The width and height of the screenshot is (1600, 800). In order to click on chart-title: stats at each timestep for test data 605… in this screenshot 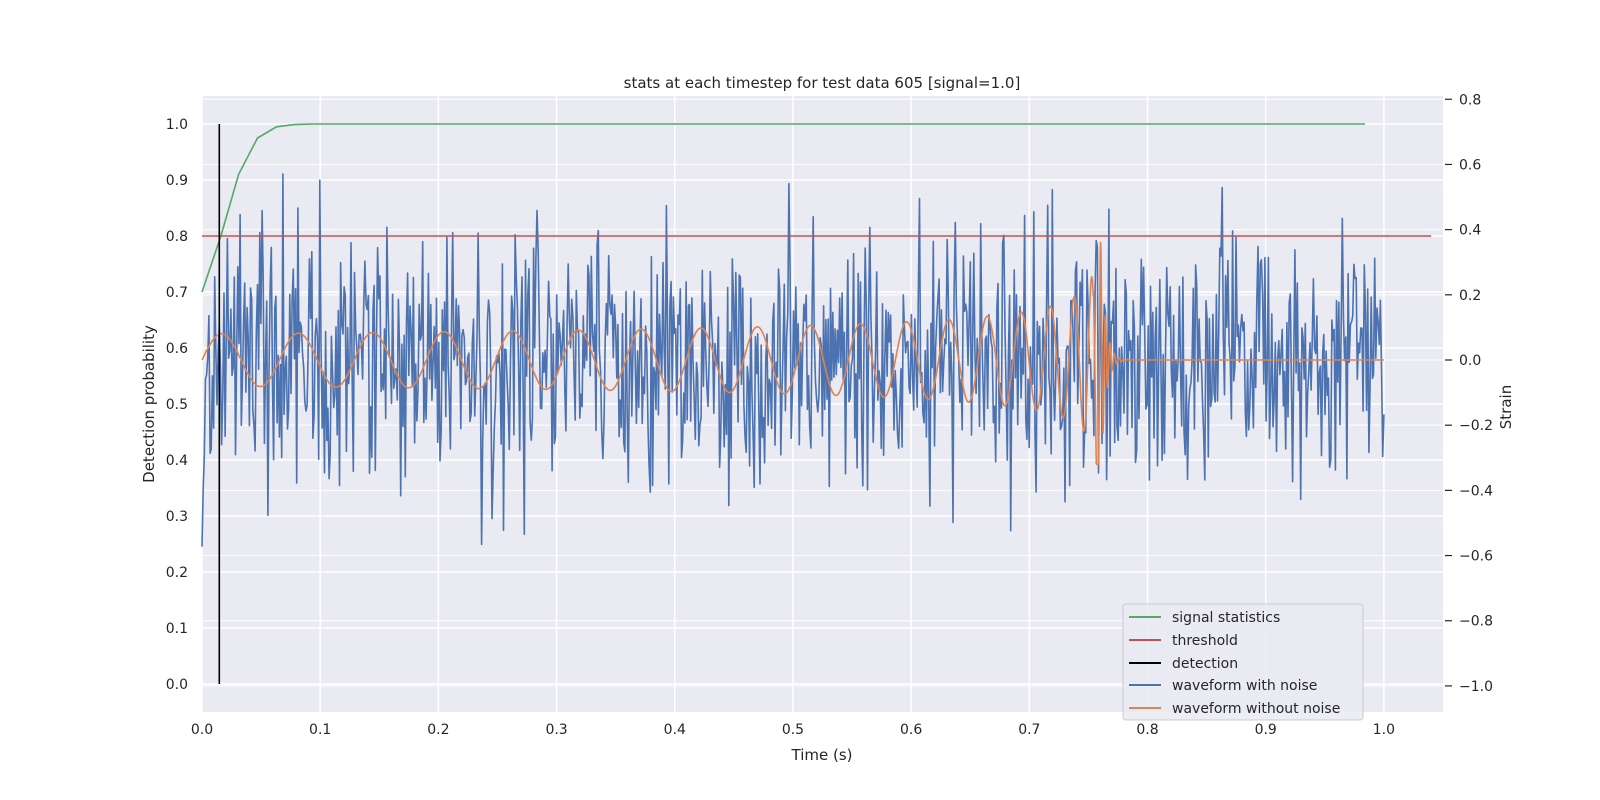, I will do `click(822, 83)`.